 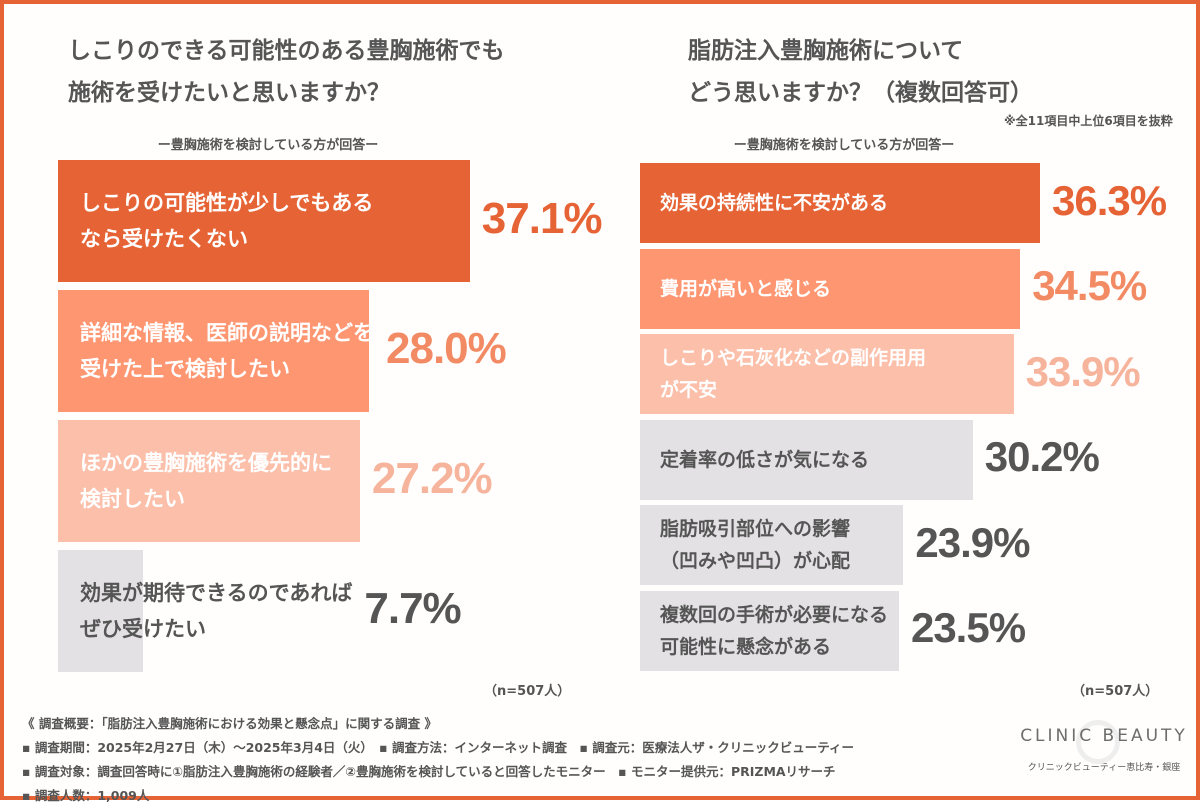 What do you see at coordinates (1109, 200) in the screenshot?
I see `value-label: 36.3%` at bounding box center [1109, 200].